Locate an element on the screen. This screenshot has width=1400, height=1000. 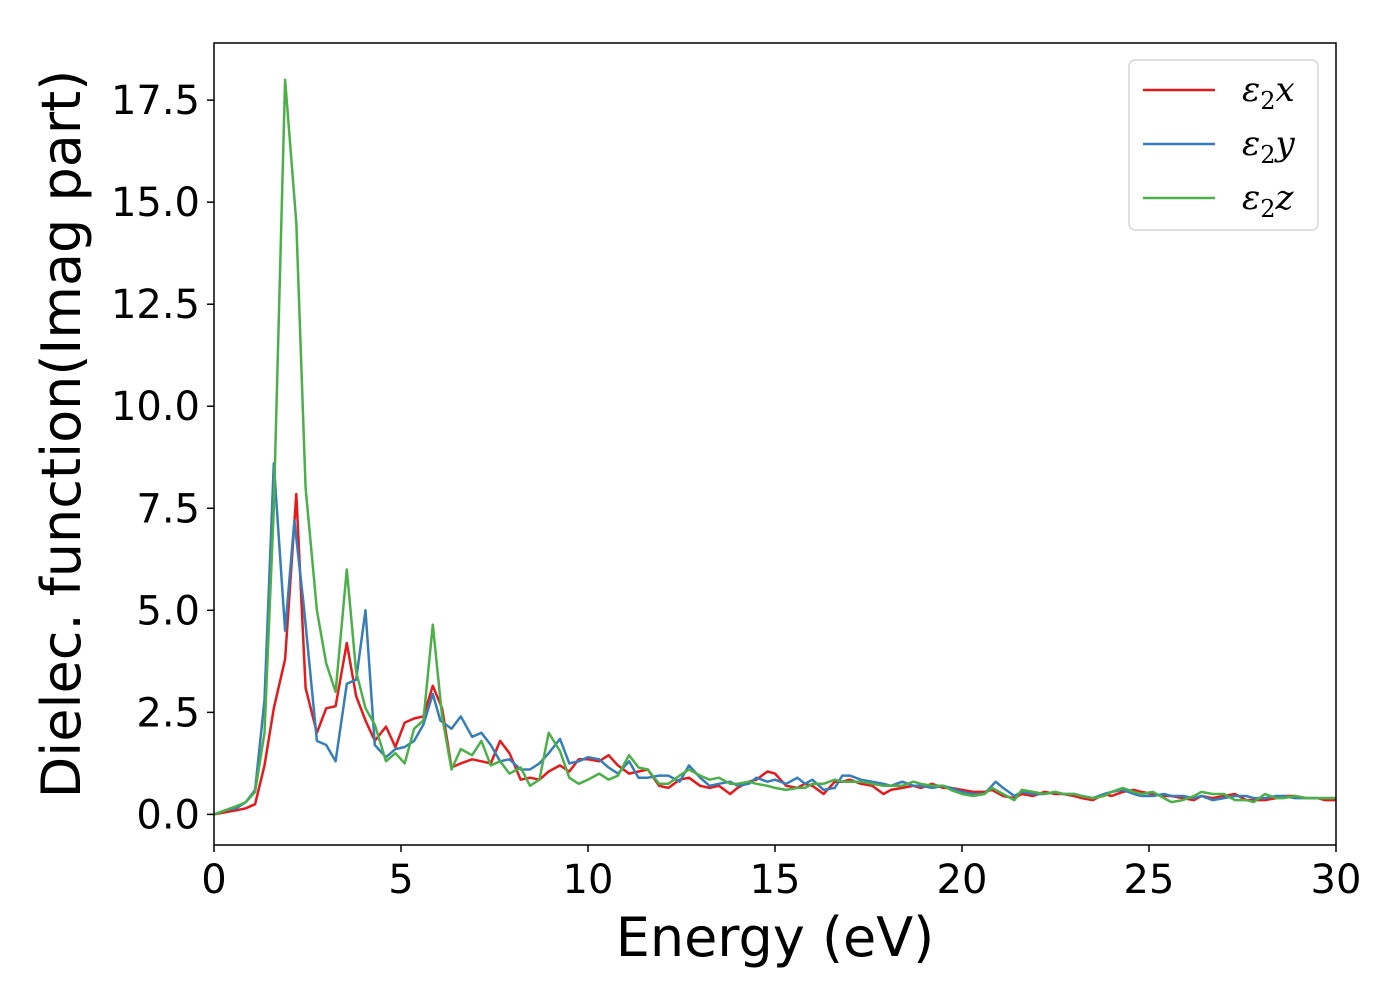
x-tick-label: 10 is located at coordinates (588, 880).